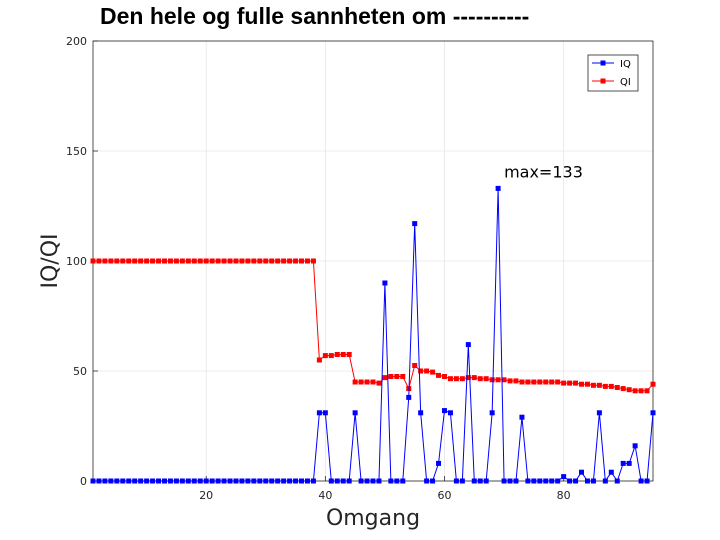 This screenshot has width=720, height=540. What do you see at coordinates (444, 495) in the screenshot?
I see `x-tick-label: 60` at bounding box center [444, 495].